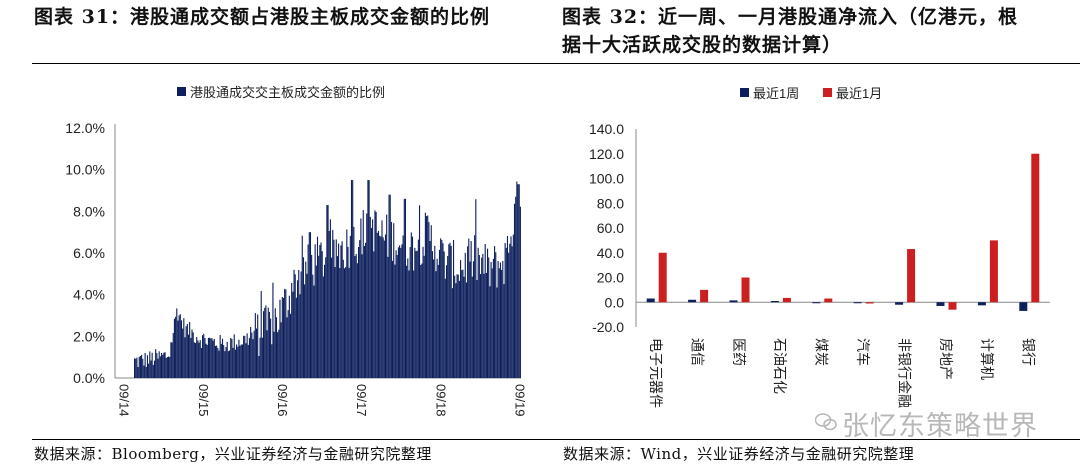 The width and height of the screenshot is (1080, 473). Describe the element at coordinates (440, 400) in the screenshot. I see `left-x-tick-label: 09/18` at that location.